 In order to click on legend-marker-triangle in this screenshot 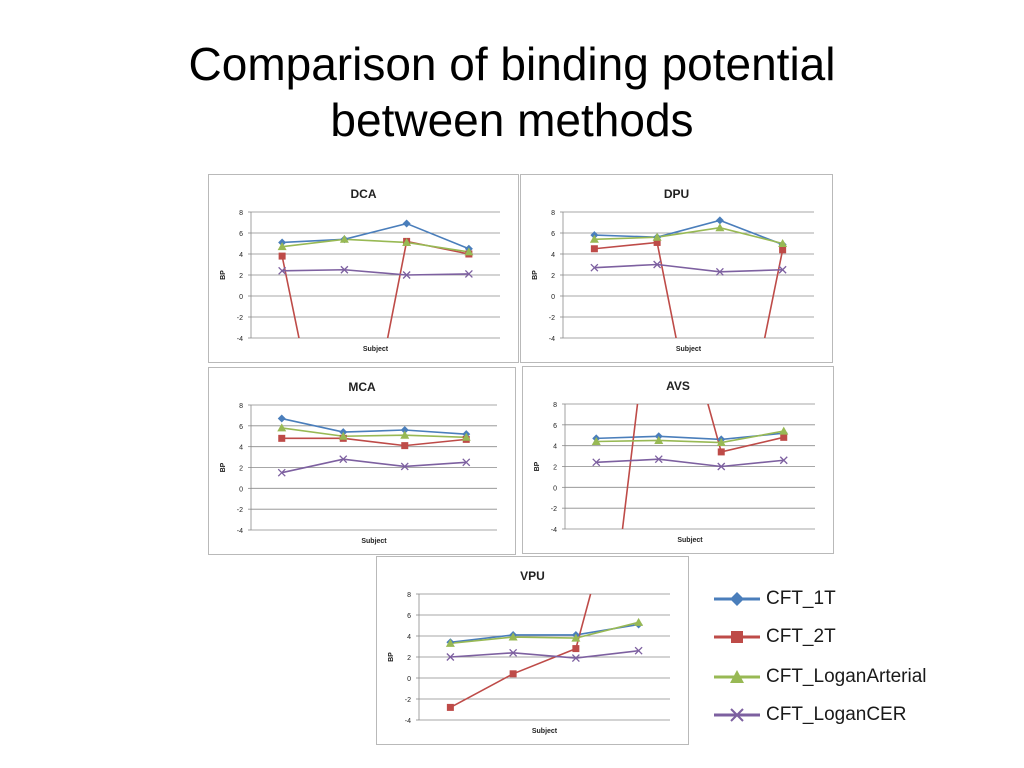, I will do `click(737, 676)`.